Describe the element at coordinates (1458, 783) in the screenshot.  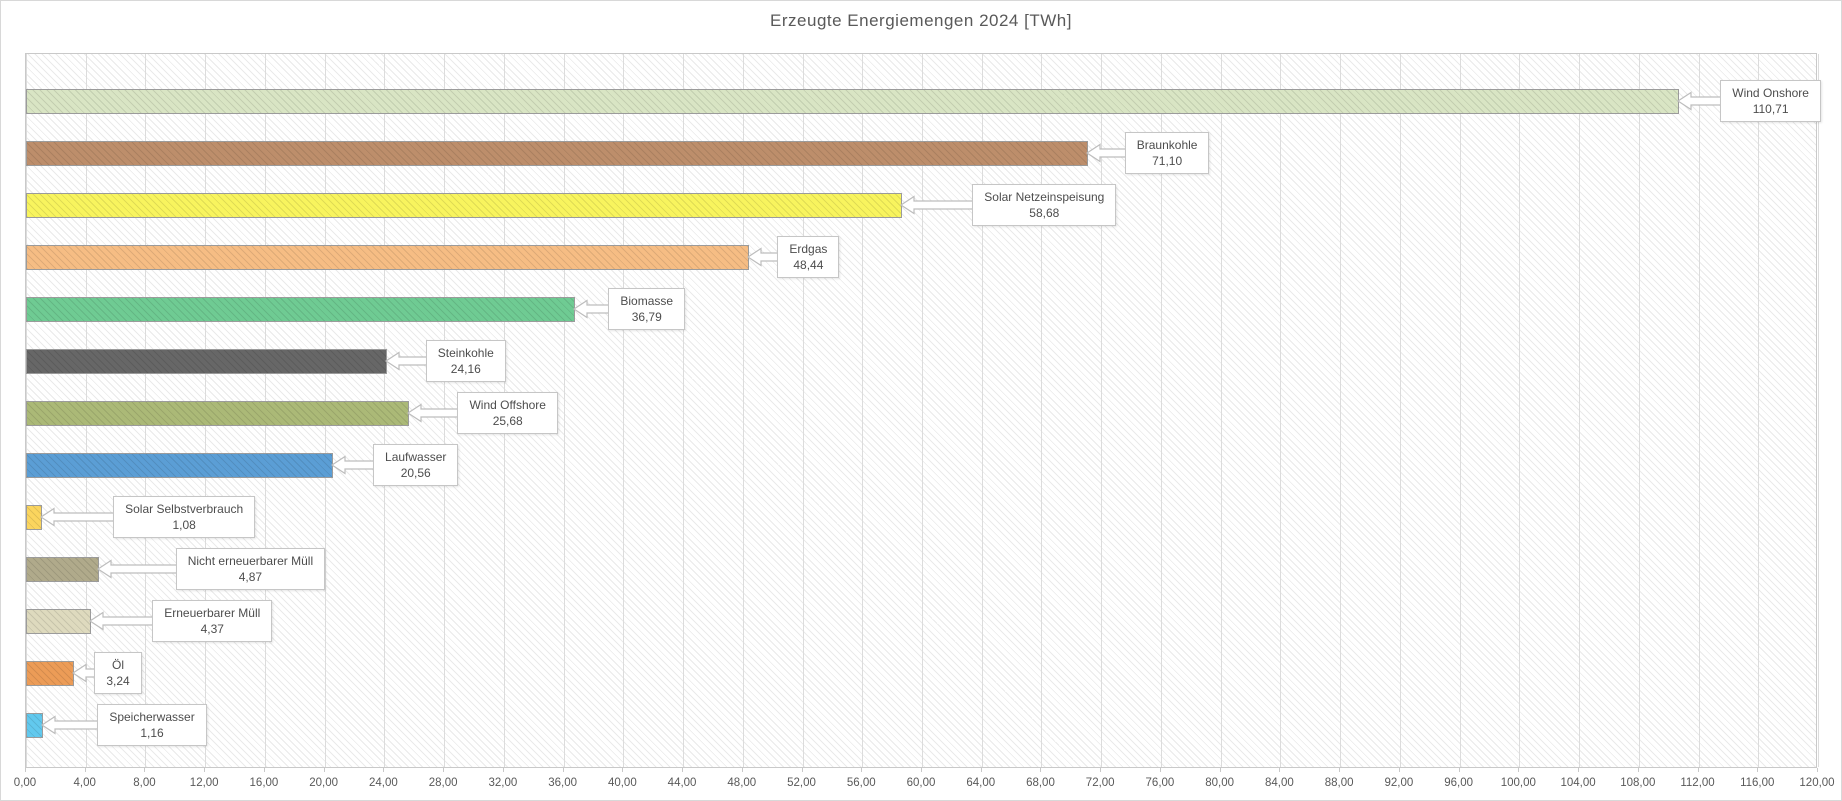
I see `x-tick-label: 96,00` at that location.